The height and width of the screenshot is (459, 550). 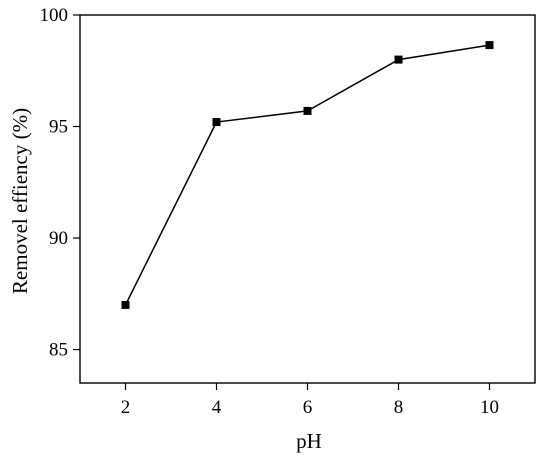 What do you see at coordinates (58, 350) in the screenshot?
I see `y-tick-label: 85` at bounding box center [58, 350].